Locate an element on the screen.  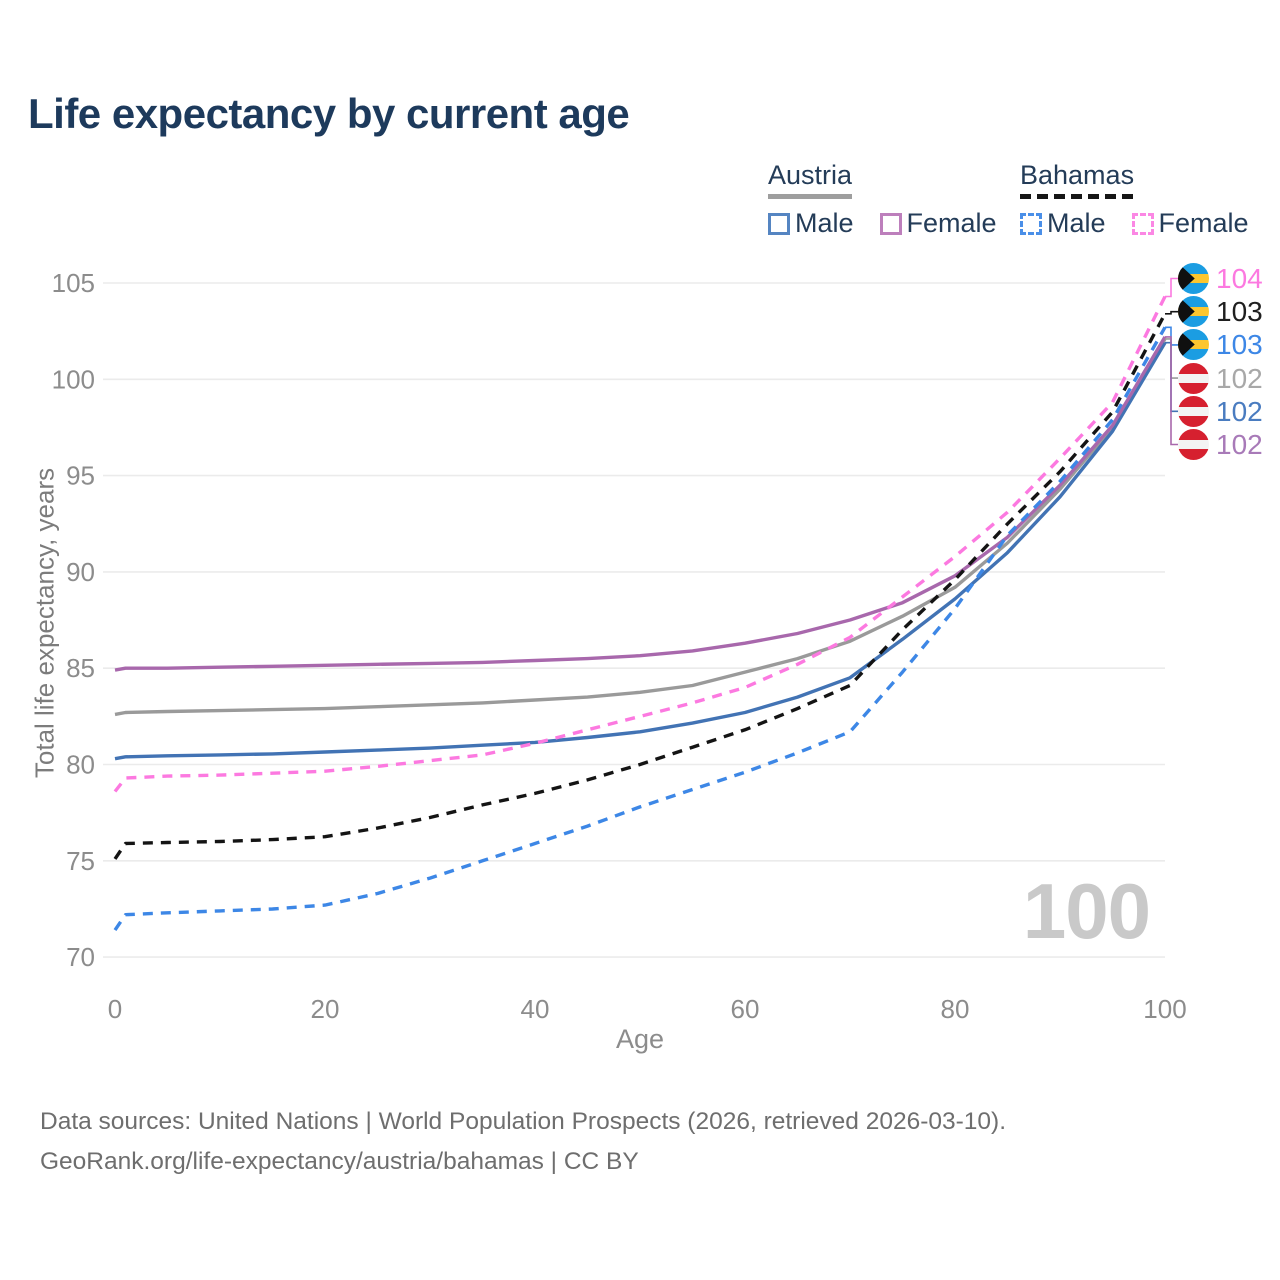
age-counter-watermark: 100 is located at coordinates (1086, 911).